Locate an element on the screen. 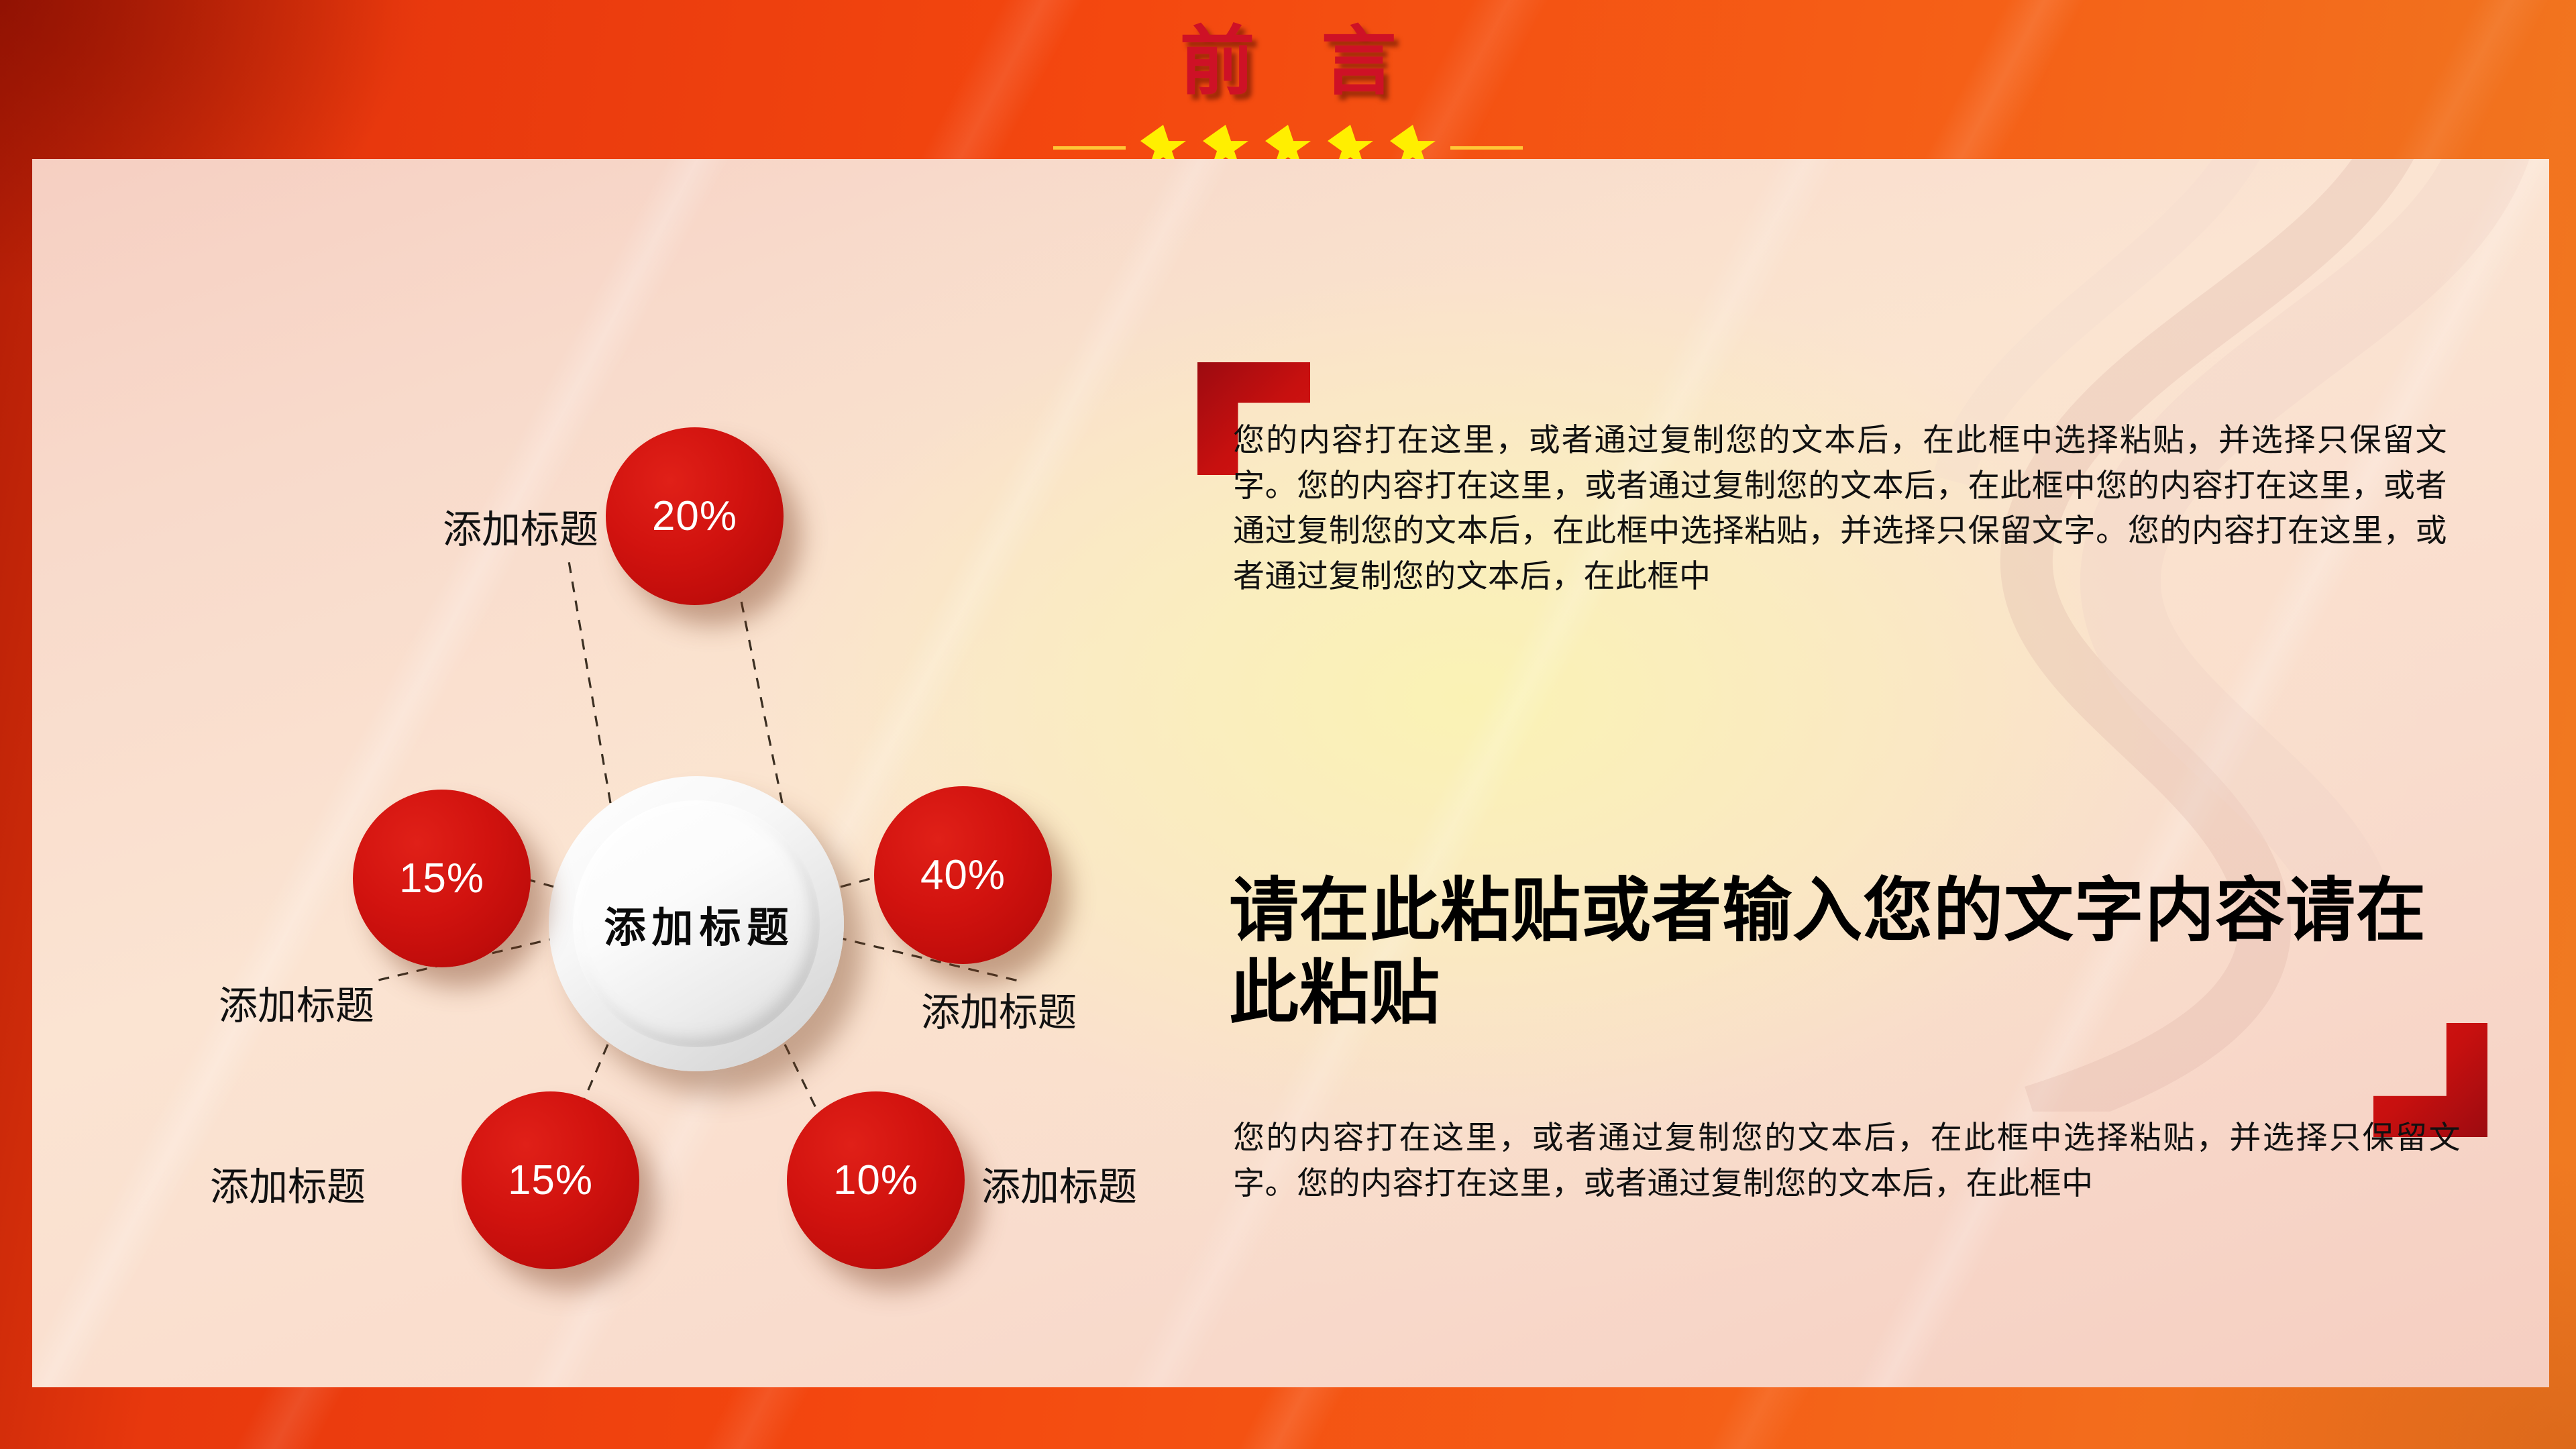 The image size is (2576, 1449). diagram-node-label-left: 添加标题 is located at coordinates (297, 1006).